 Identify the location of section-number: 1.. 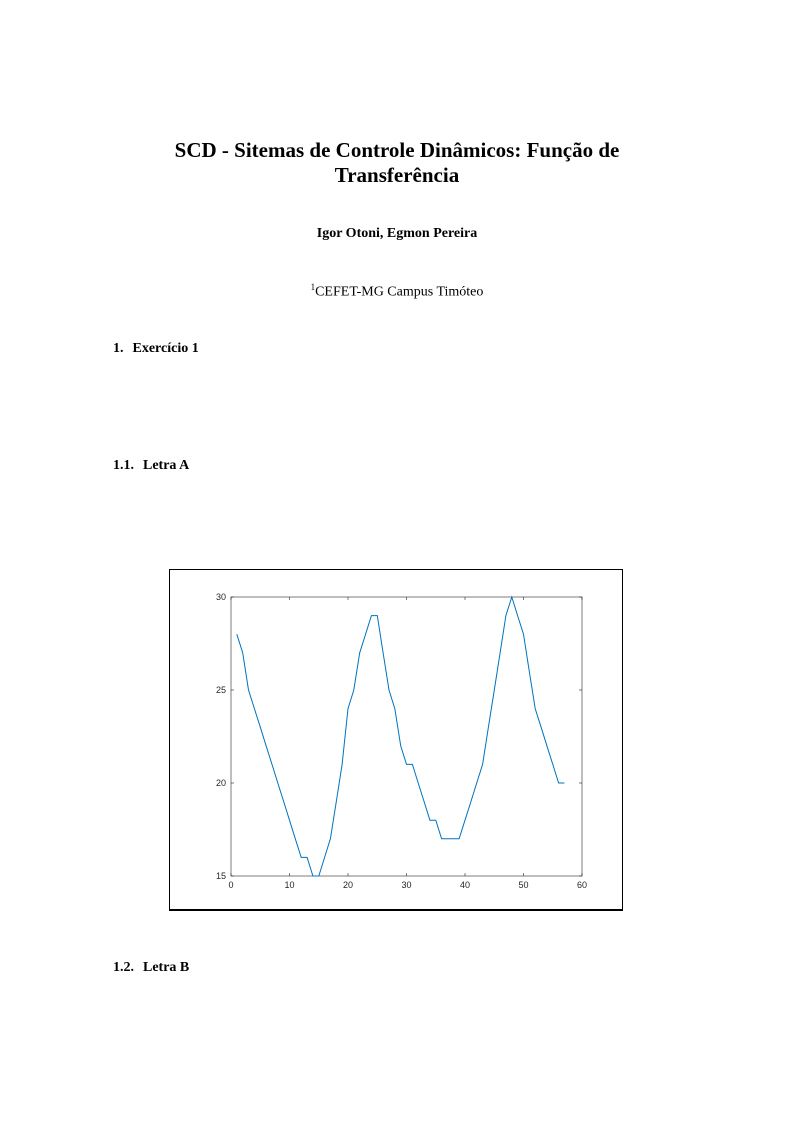
(118, 348).